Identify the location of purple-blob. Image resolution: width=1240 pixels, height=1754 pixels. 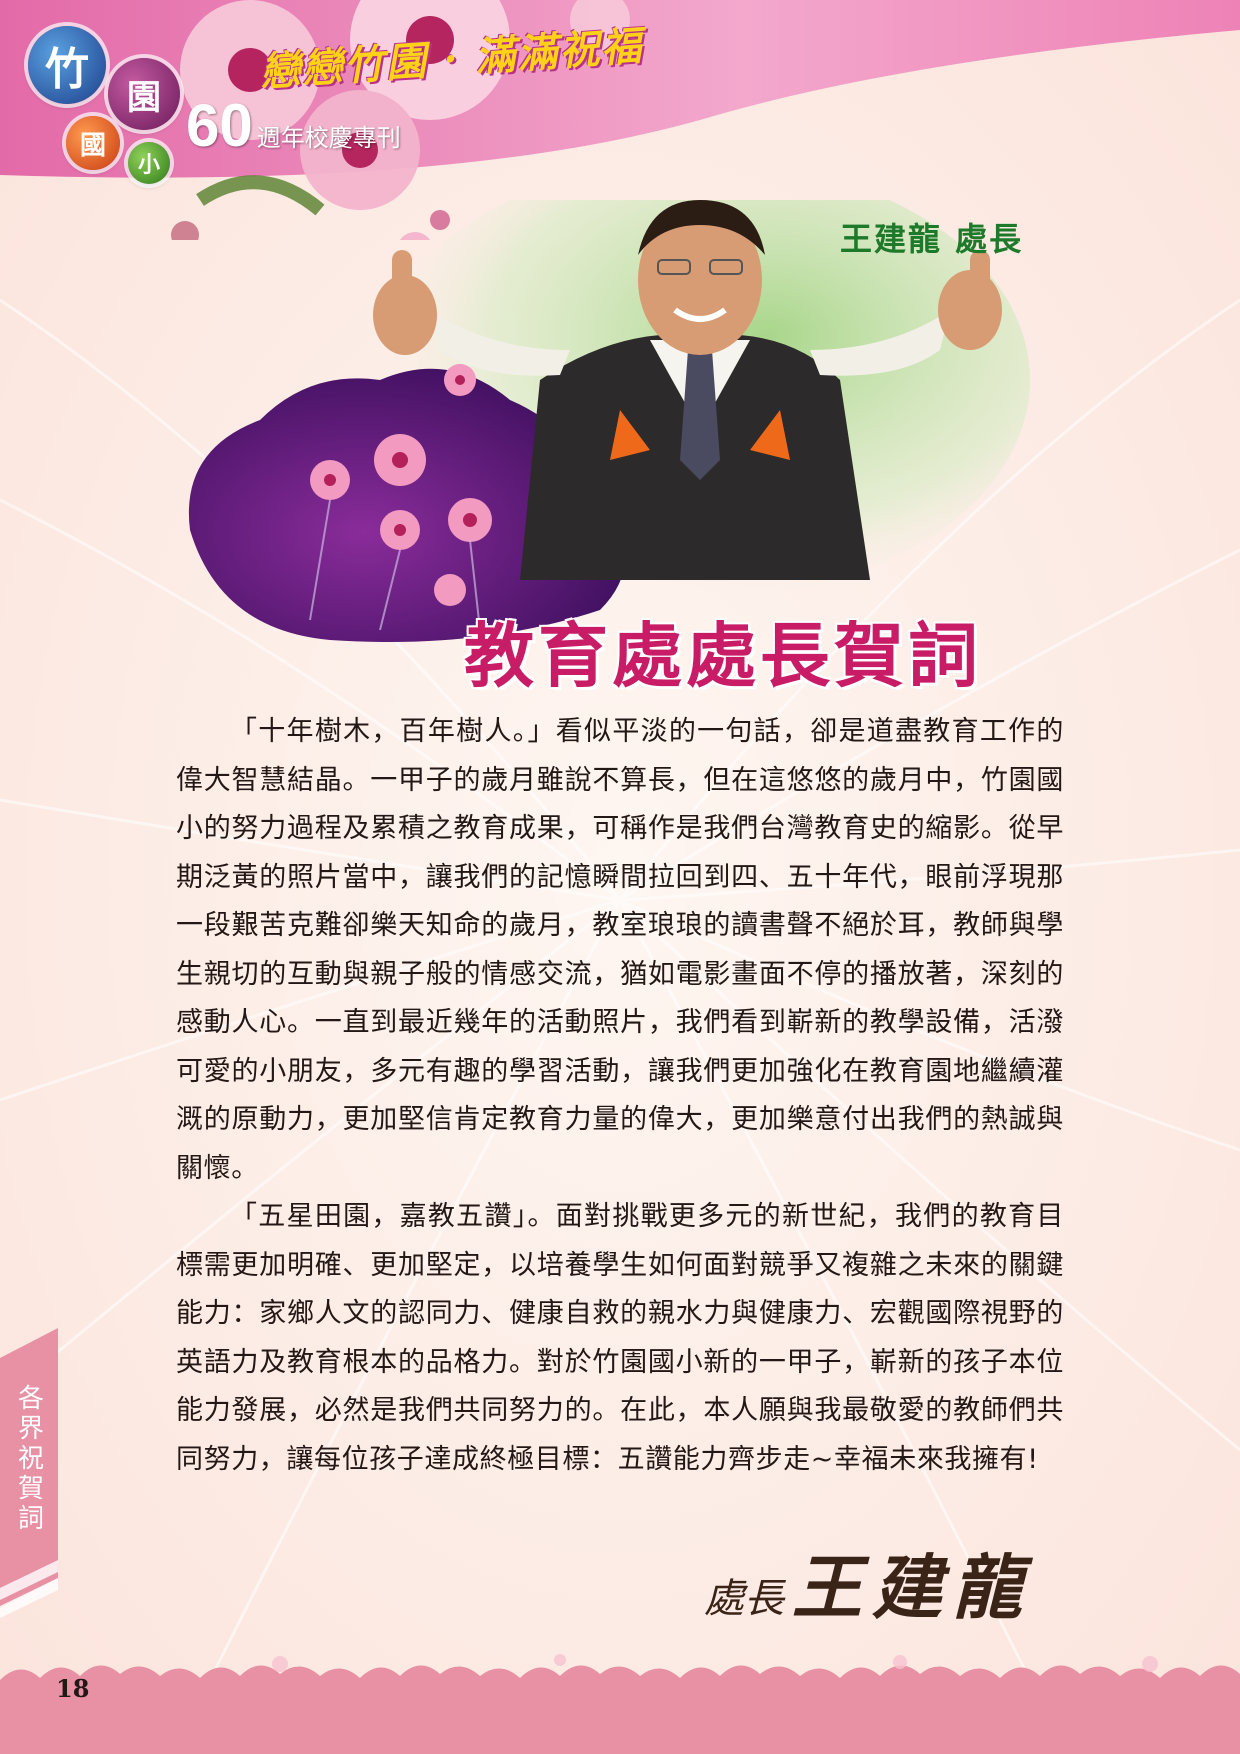
(406, 505).